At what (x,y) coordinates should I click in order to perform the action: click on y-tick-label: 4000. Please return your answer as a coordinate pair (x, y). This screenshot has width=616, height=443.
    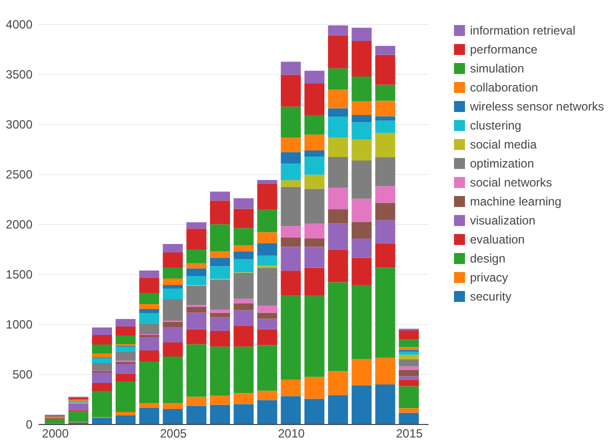
    Looking at the image, I should click on (19, 25).